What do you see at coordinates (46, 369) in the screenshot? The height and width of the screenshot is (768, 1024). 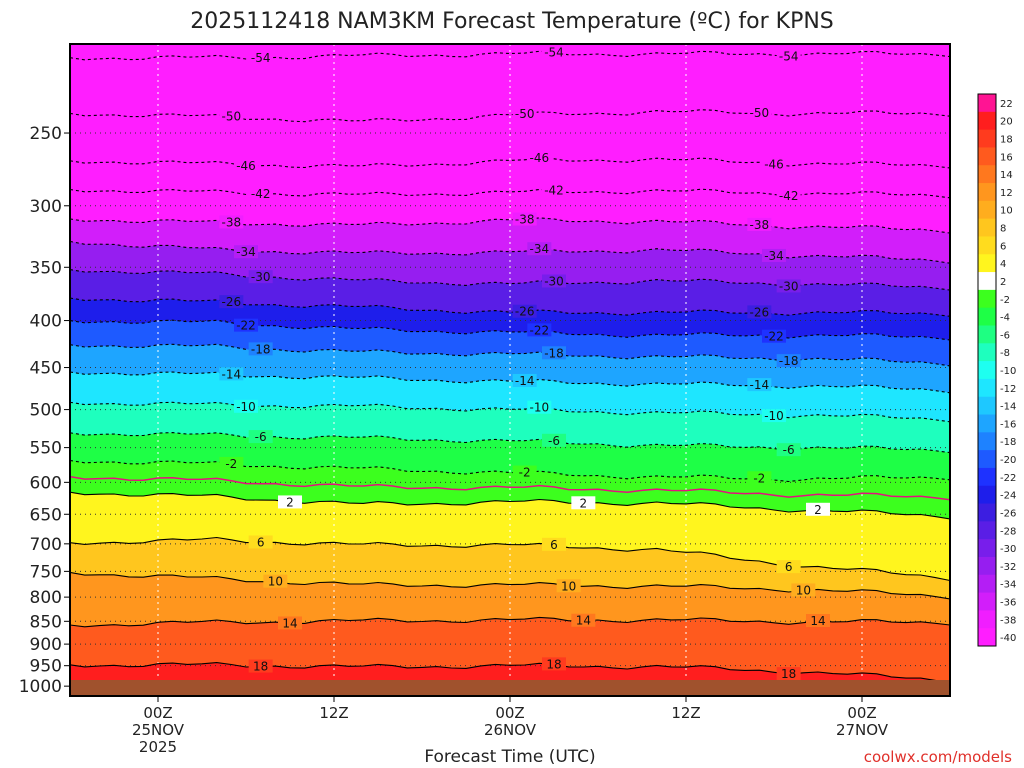 I see `y-tick-label-450: 450` at bounding box center [46, 369].